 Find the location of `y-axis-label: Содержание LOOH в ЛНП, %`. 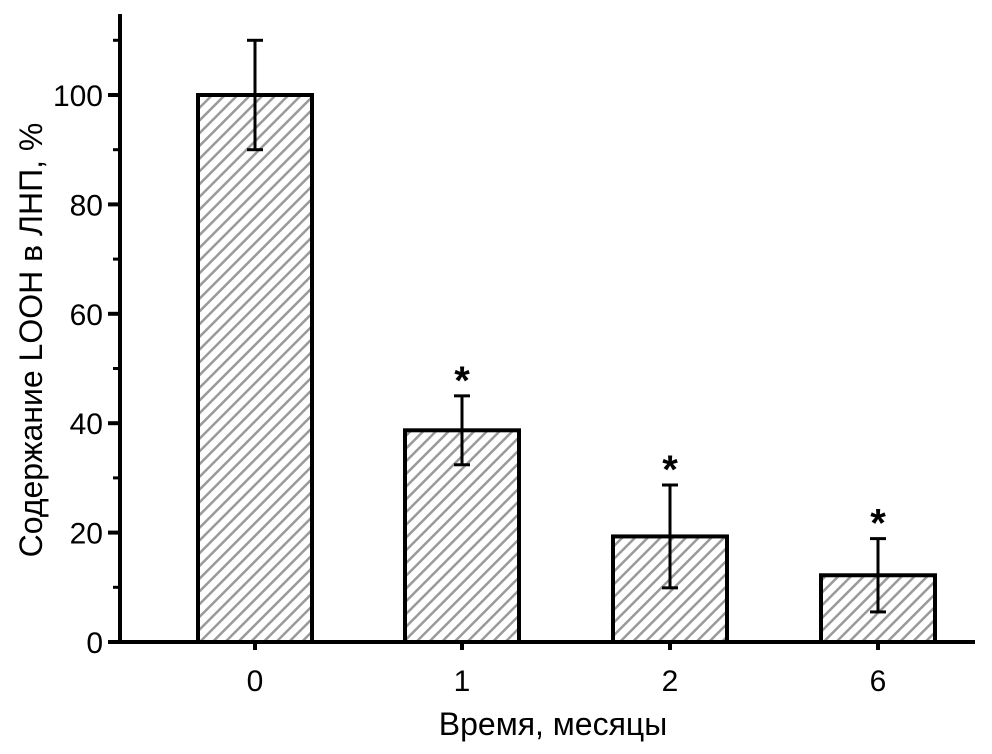

y-axis-label: Содержание LOOH в ЛНП, % is located at coordinates (31, 340).